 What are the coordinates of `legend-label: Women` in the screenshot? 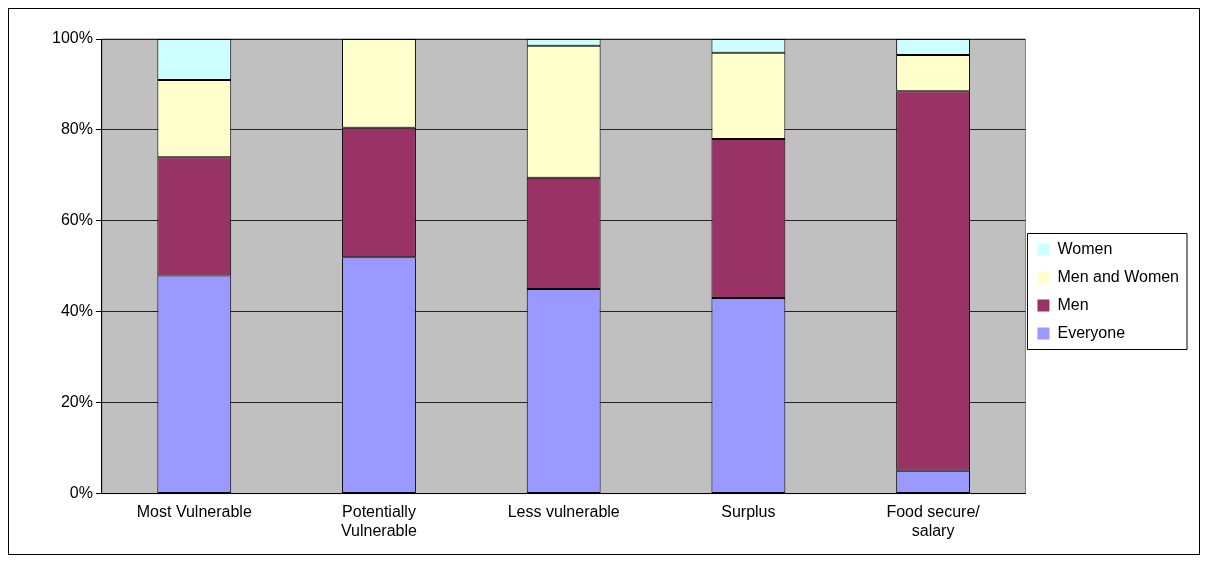 It's located at (1085, 248).